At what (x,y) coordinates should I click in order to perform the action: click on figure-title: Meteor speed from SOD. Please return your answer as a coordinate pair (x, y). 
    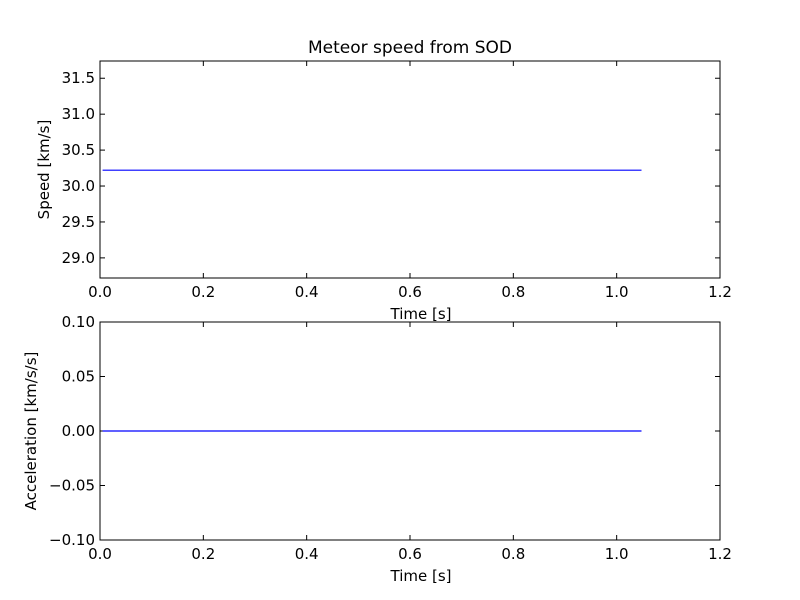
    Looking at the image, I should click on (410, 48).